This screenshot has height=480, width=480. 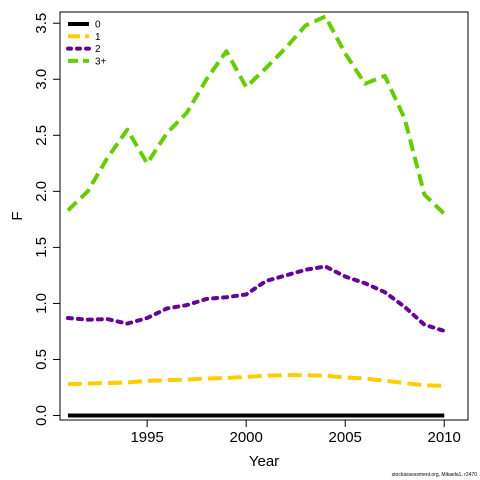 What do you see at coordinates (41, 359) in the screenshot?
I see `y-tick-label: 0.5` at bounding box center [41, 359].